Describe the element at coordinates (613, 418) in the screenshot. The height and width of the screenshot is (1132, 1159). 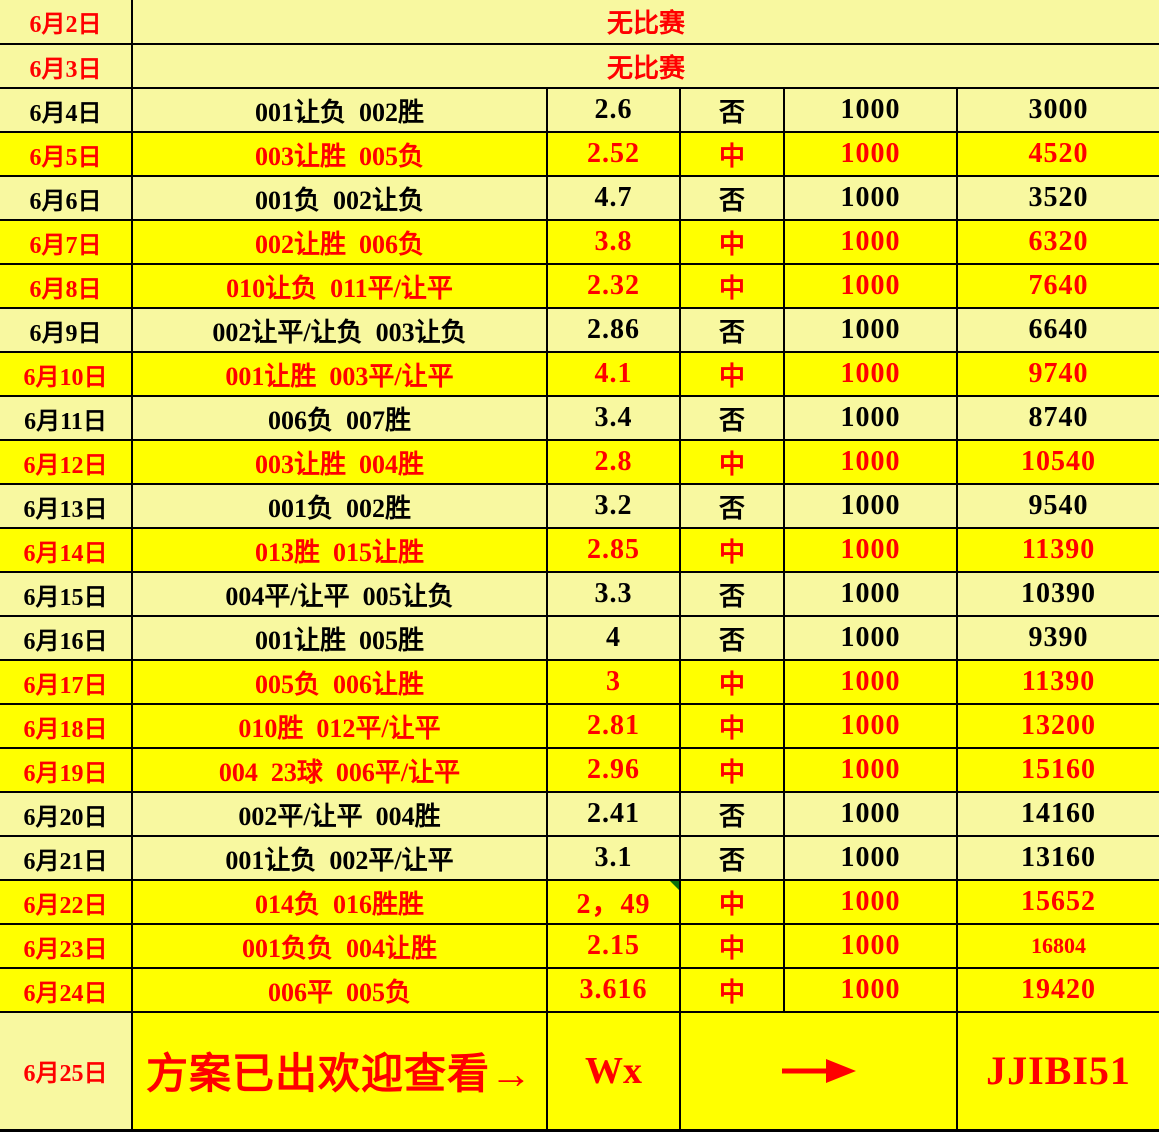
I see `odds-cell: 3.4` at that location.